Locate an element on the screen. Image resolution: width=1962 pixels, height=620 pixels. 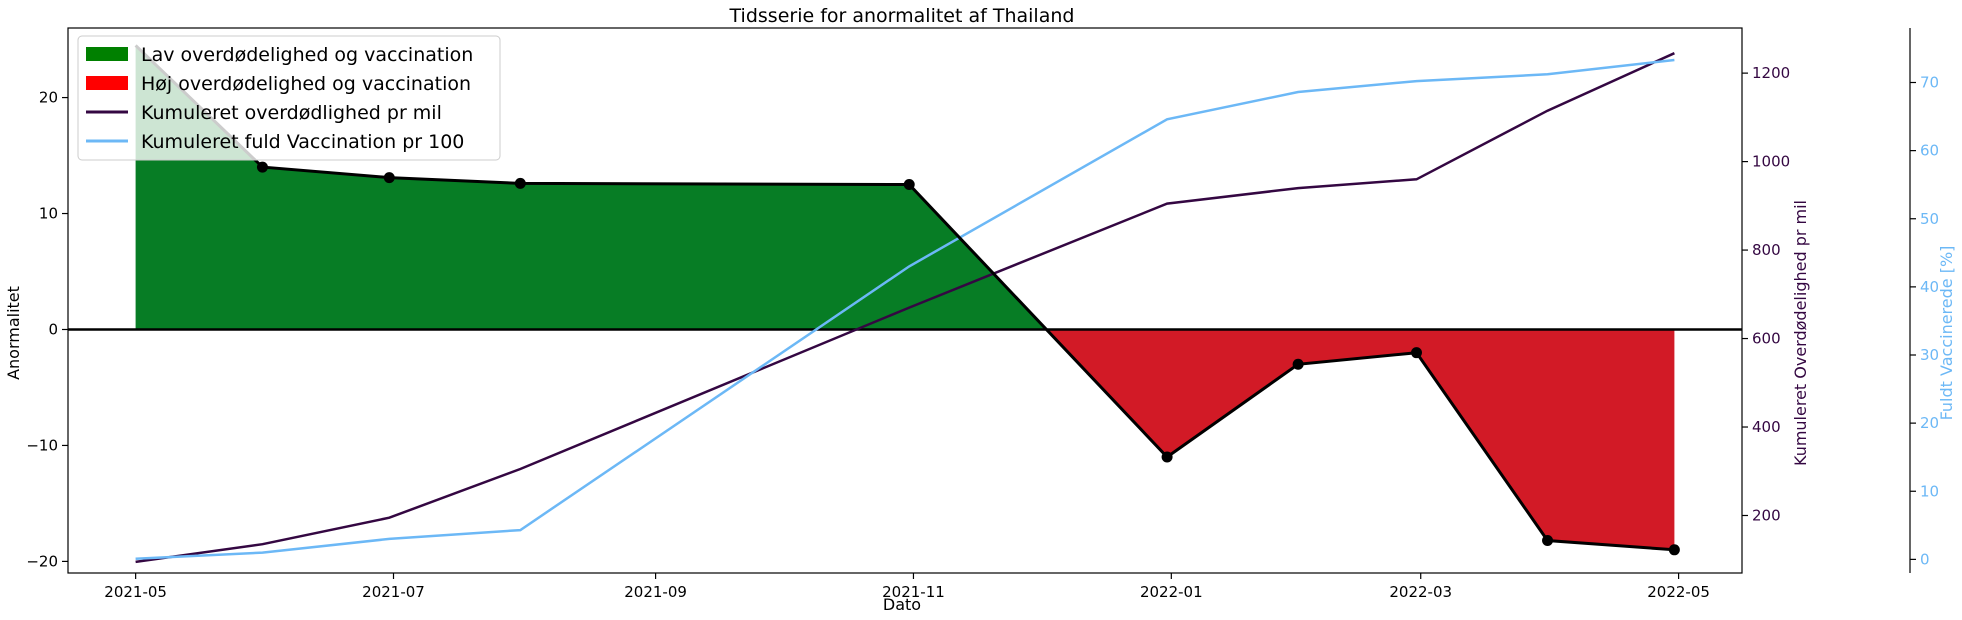
y3-tick-label: 50 is located at coordinates (1929, 219).